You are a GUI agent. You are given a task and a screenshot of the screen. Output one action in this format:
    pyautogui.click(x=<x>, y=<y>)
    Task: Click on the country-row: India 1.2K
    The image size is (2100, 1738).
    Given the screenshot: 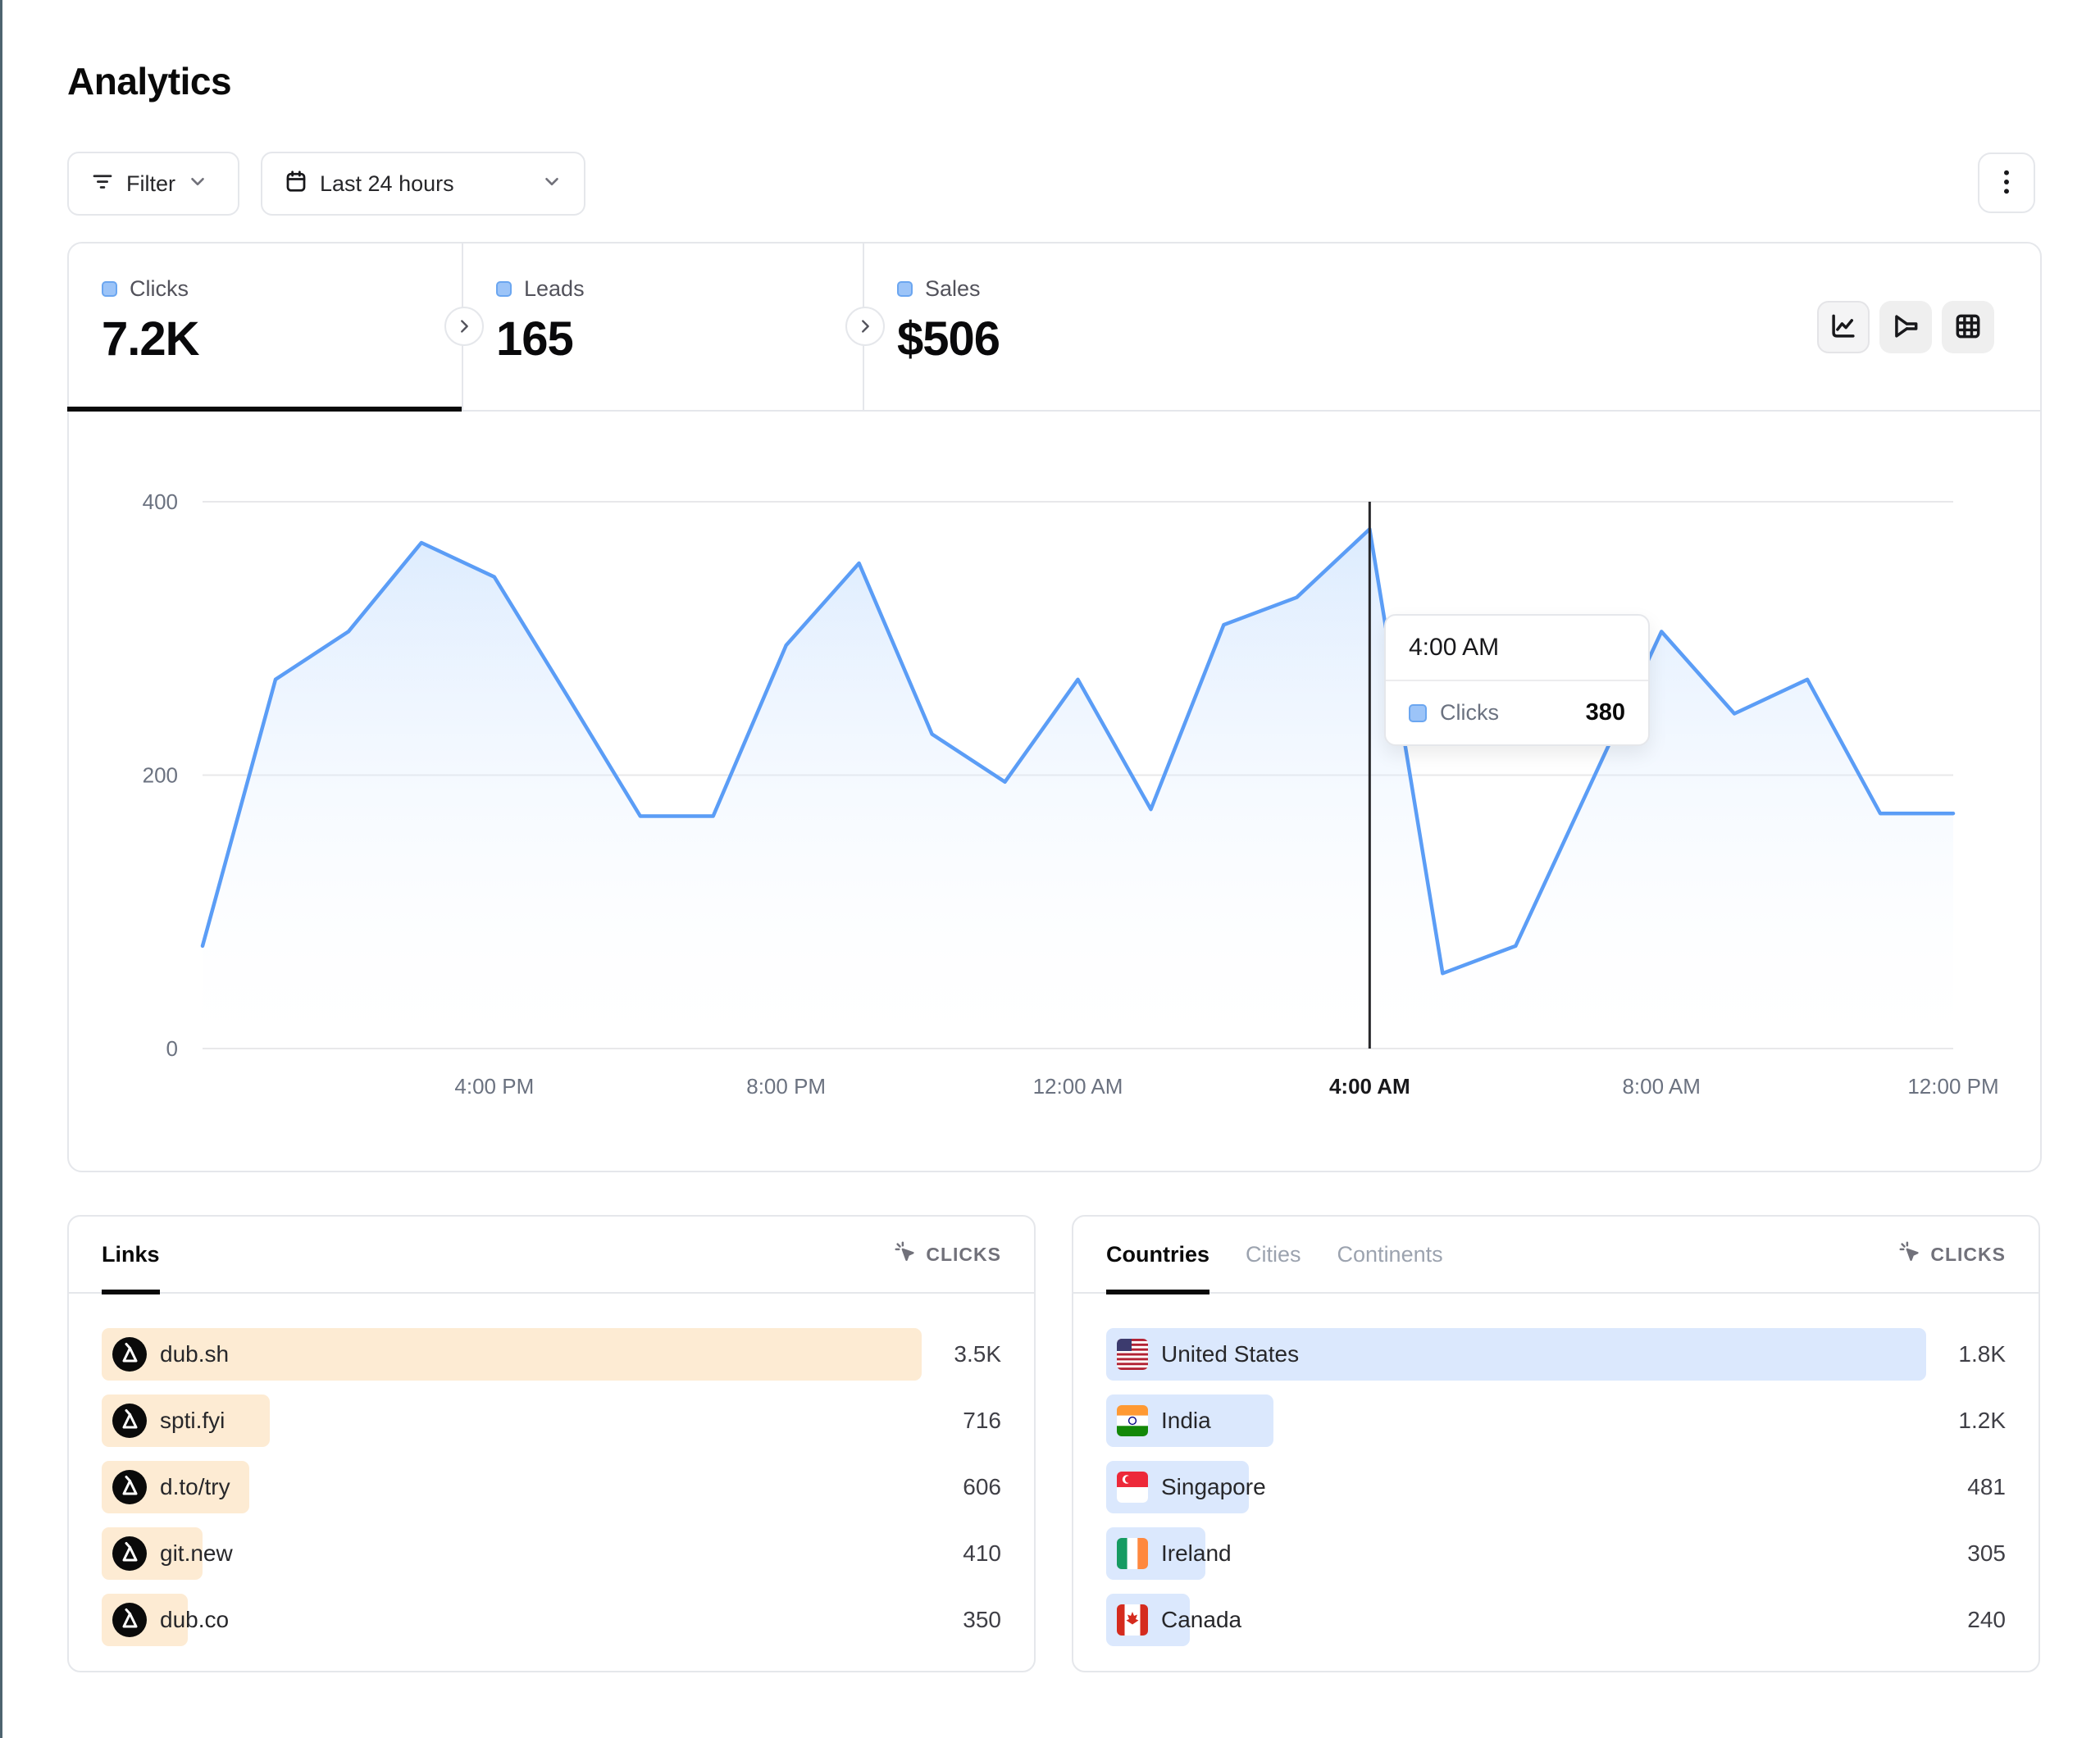 What is the action you would take?
    pyautogui.click(x=1556, y=1420)
    